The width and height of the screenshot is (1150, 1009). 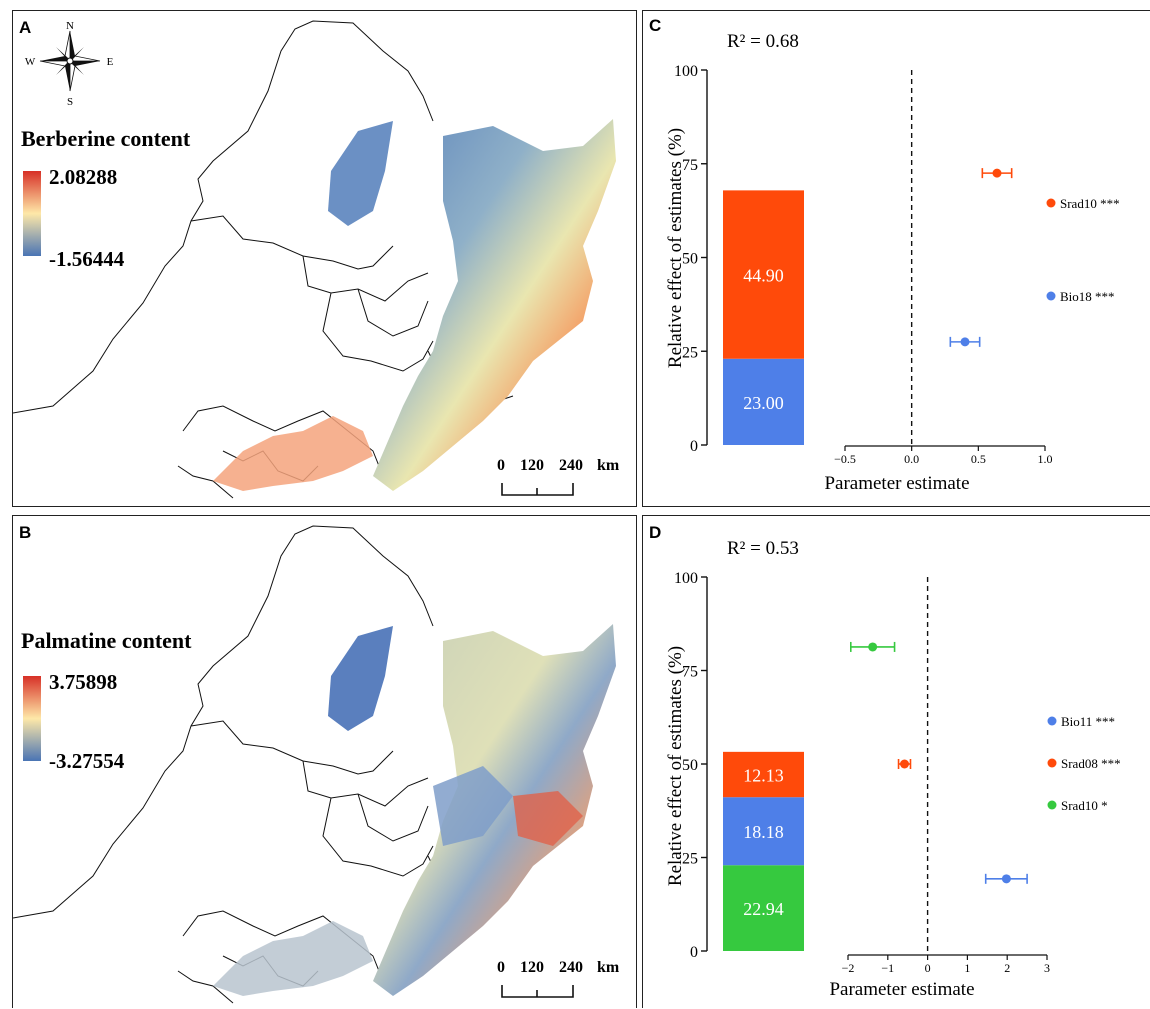 What do you see at coordinates (1090, 203) in the screenshot?
I see `chart-c-legend-entry-0: Srad10 ***` at bounding box center [1090, 203].